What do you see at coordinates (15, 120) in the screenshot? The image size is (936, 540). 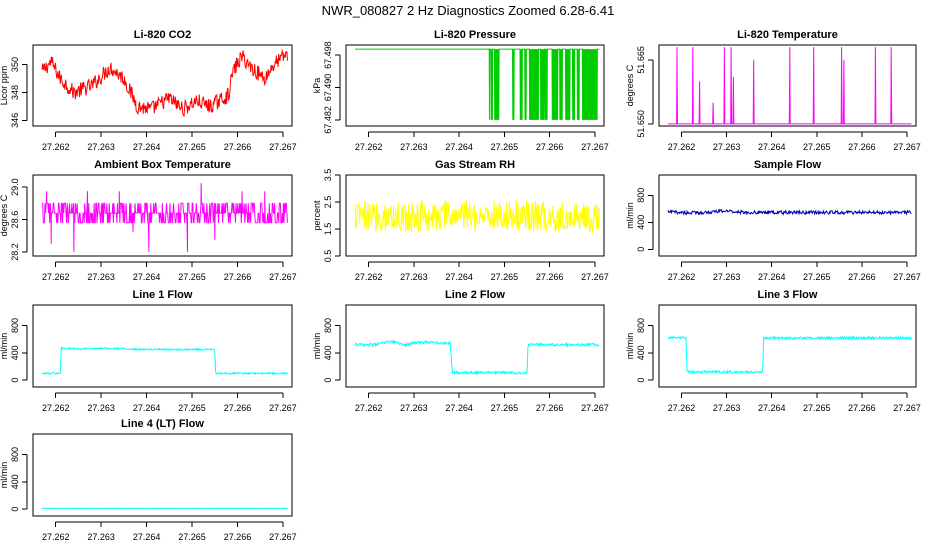 I see `y-tick-label: 346` at bounding box center [15, 120].